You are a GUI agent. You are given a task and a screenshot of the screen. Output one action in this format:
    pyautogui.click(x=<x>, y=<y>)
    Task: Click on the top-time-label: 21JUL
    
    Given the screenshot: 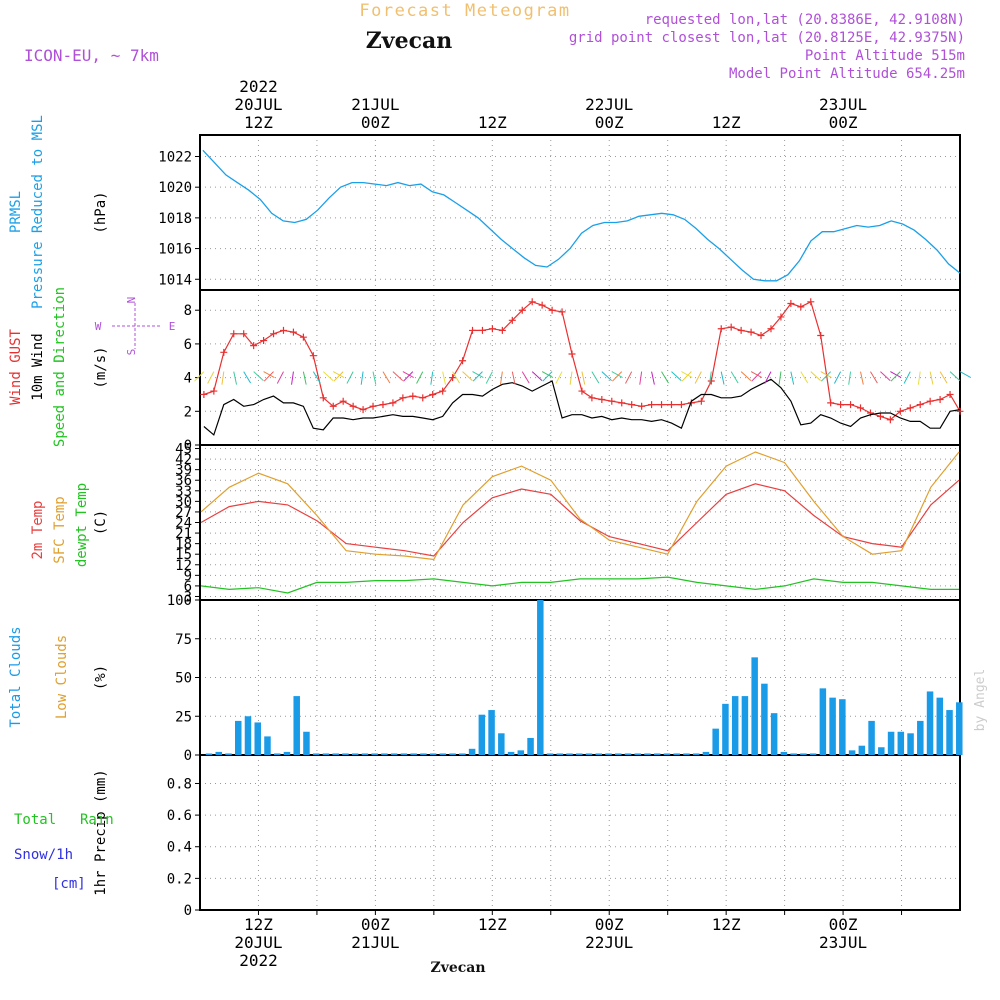 What is the action you would take?
    pyautogui.click(x=375, y=104)
    